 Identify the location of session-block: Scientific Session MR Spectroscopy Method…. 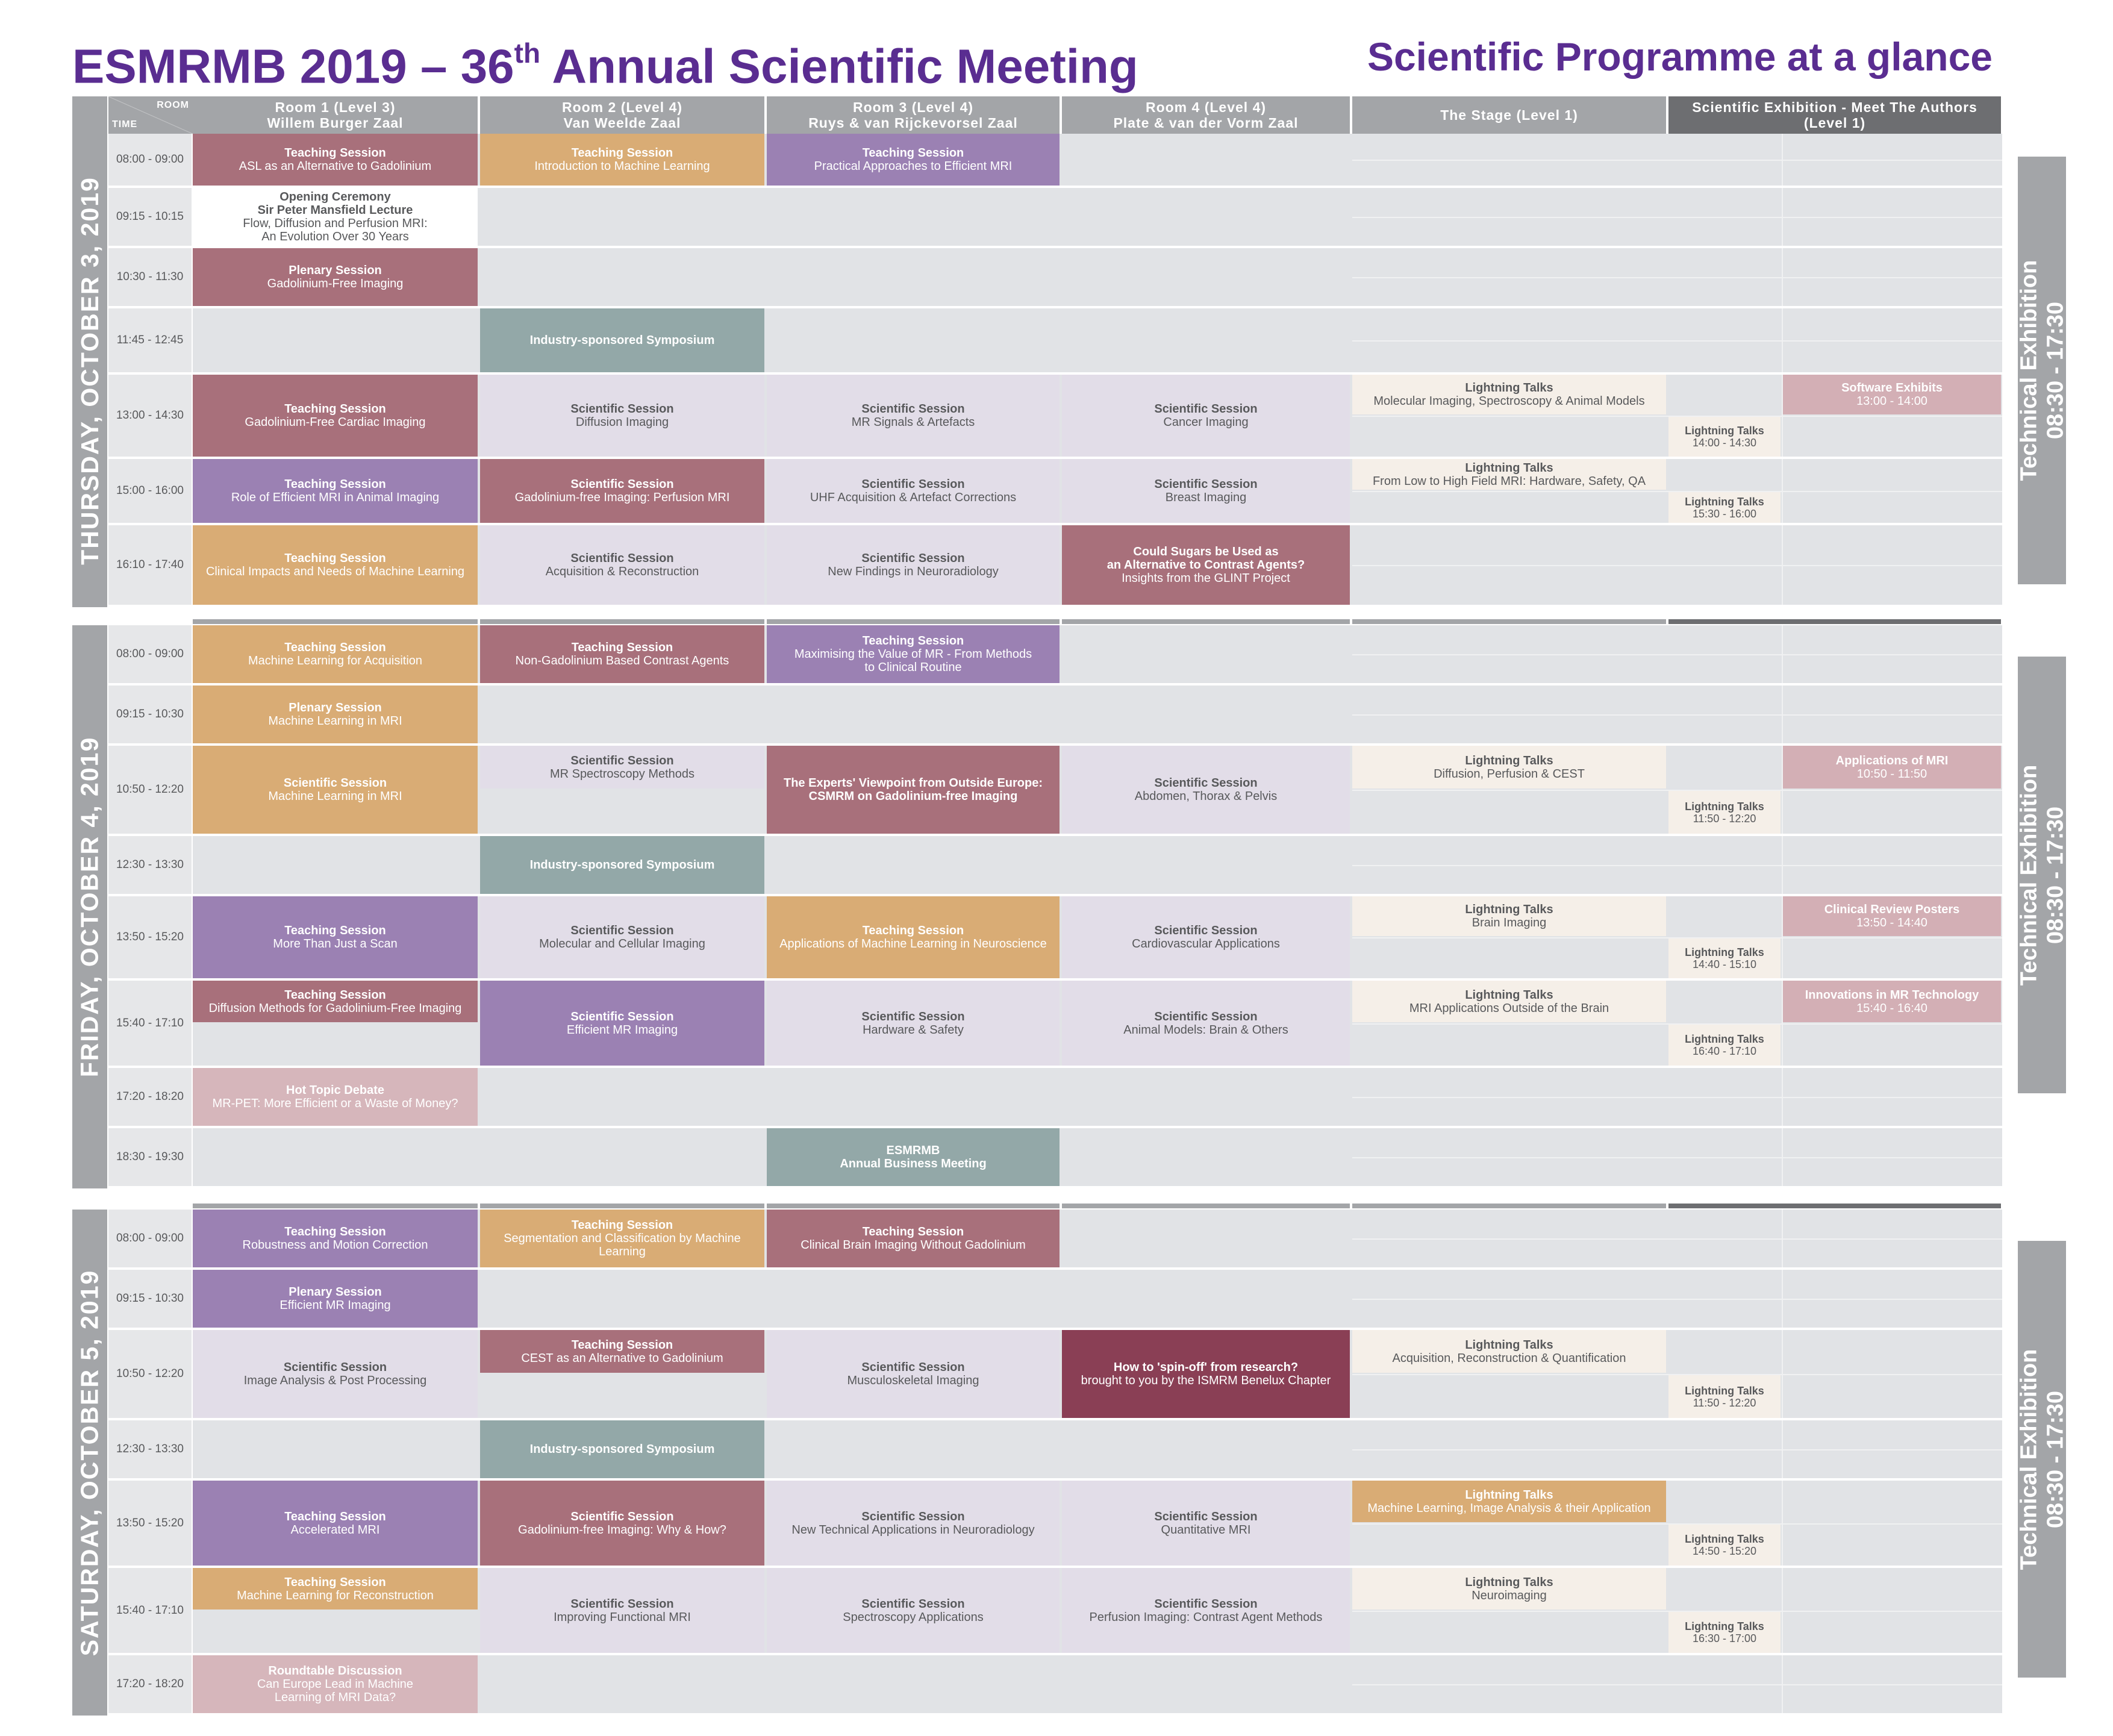
(622, 767).